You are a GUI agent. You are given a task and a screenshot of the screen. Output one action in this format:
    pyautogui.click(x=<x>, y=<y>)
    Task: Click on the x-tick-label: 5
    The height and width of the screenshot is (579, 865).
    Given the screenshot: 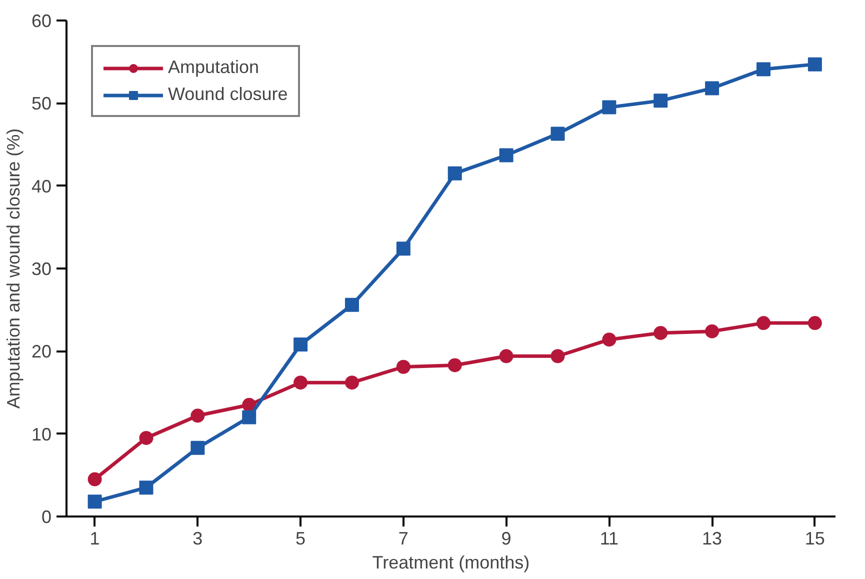 What is the action you would take?
    pyautogui.click(x=301, y=538)
    